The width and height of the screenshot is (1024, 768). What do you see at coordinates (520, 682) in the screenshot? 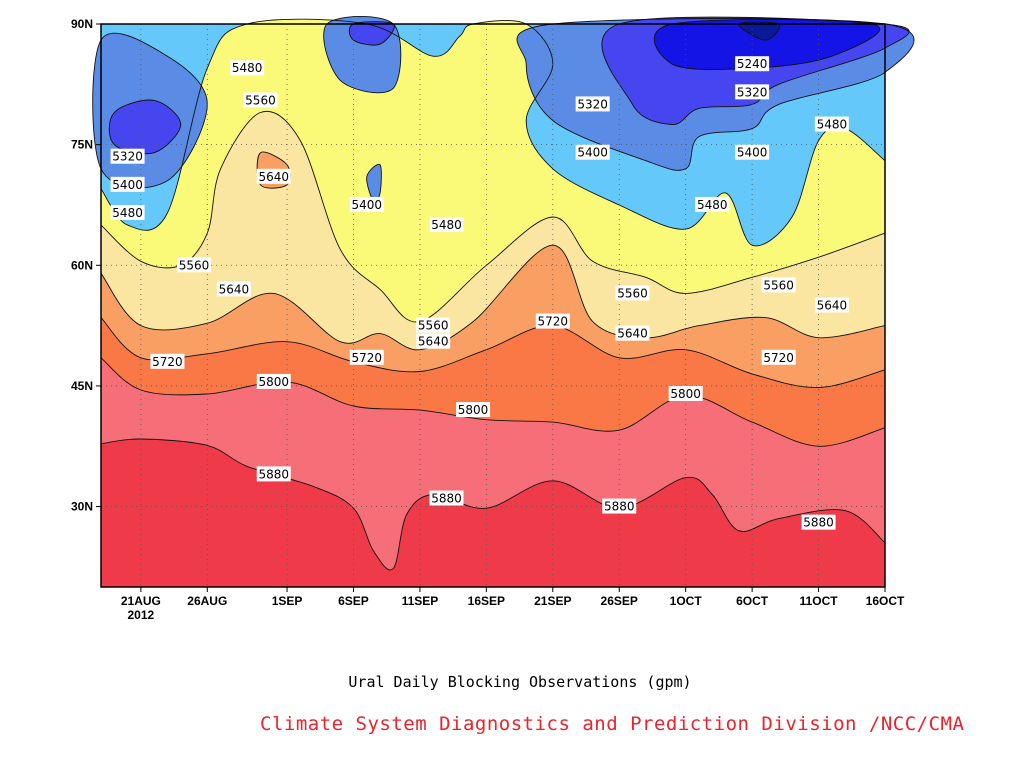
I see `chart-title: Ural Daily Blocking Observations (gpm)` at bounding box center [520, 682].